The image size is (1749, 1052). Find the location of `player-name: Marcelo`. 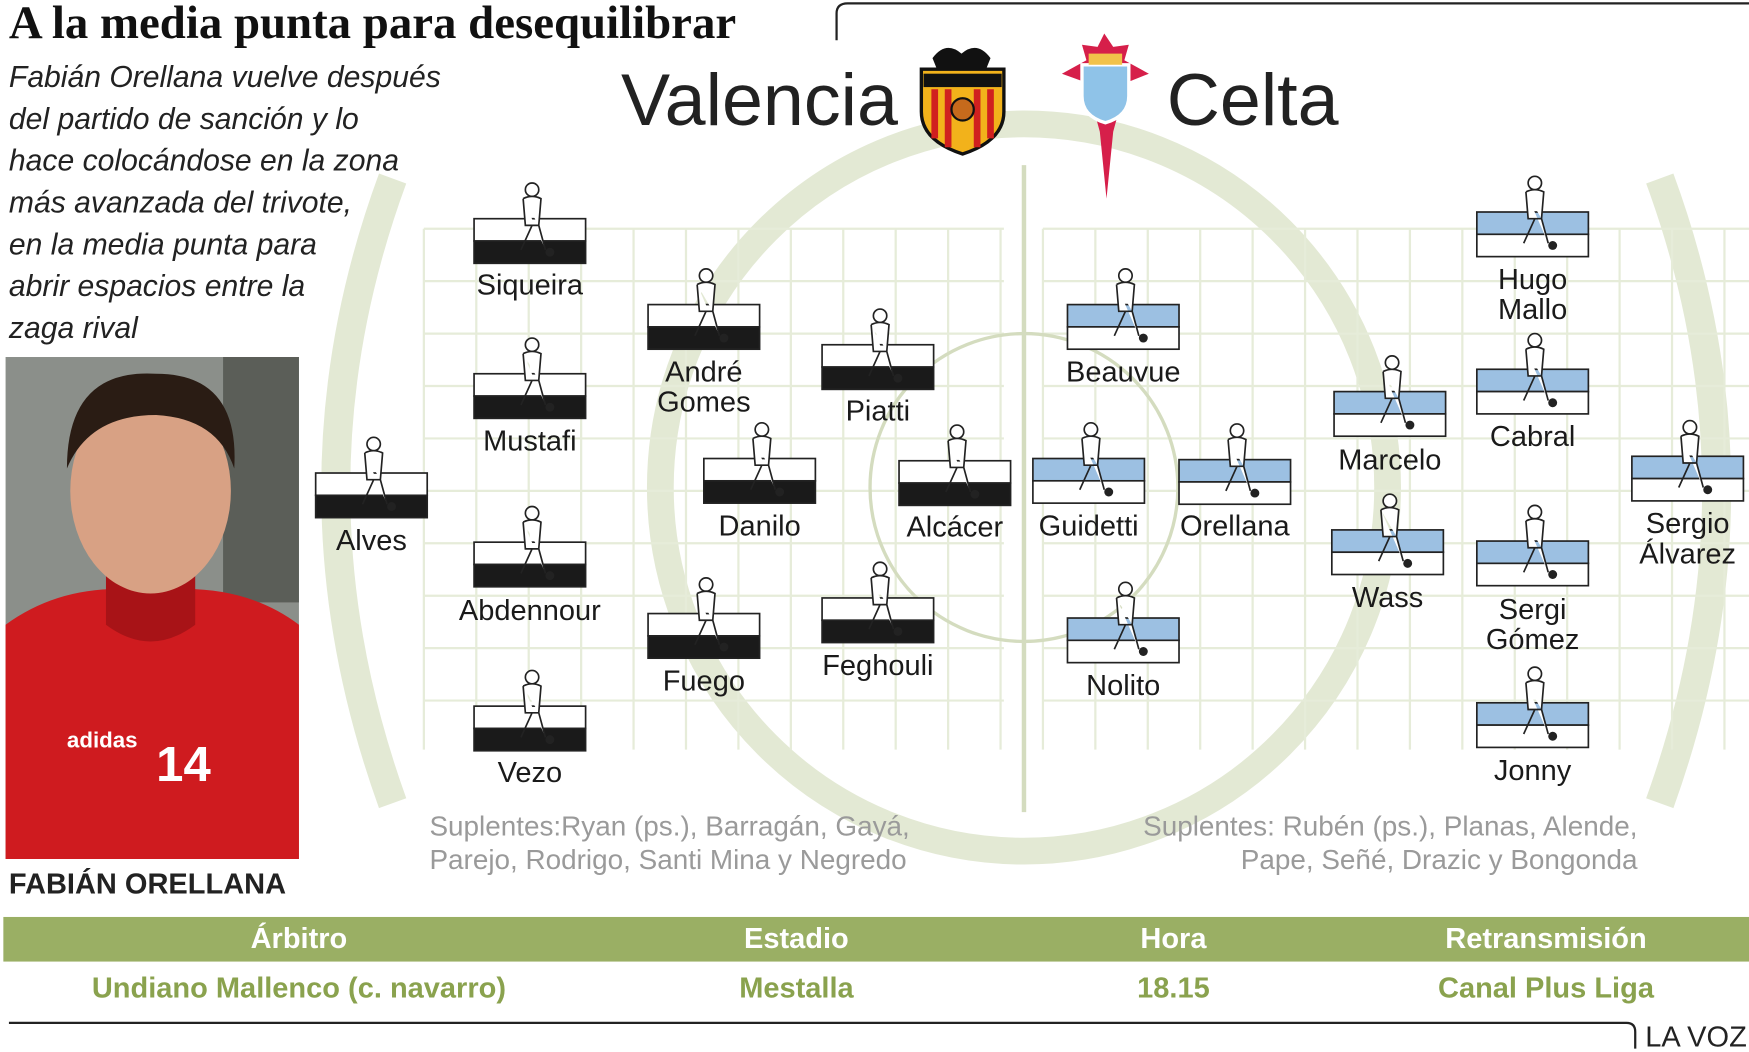

player-name: Marcelo is located at coordinates (1389, 461).